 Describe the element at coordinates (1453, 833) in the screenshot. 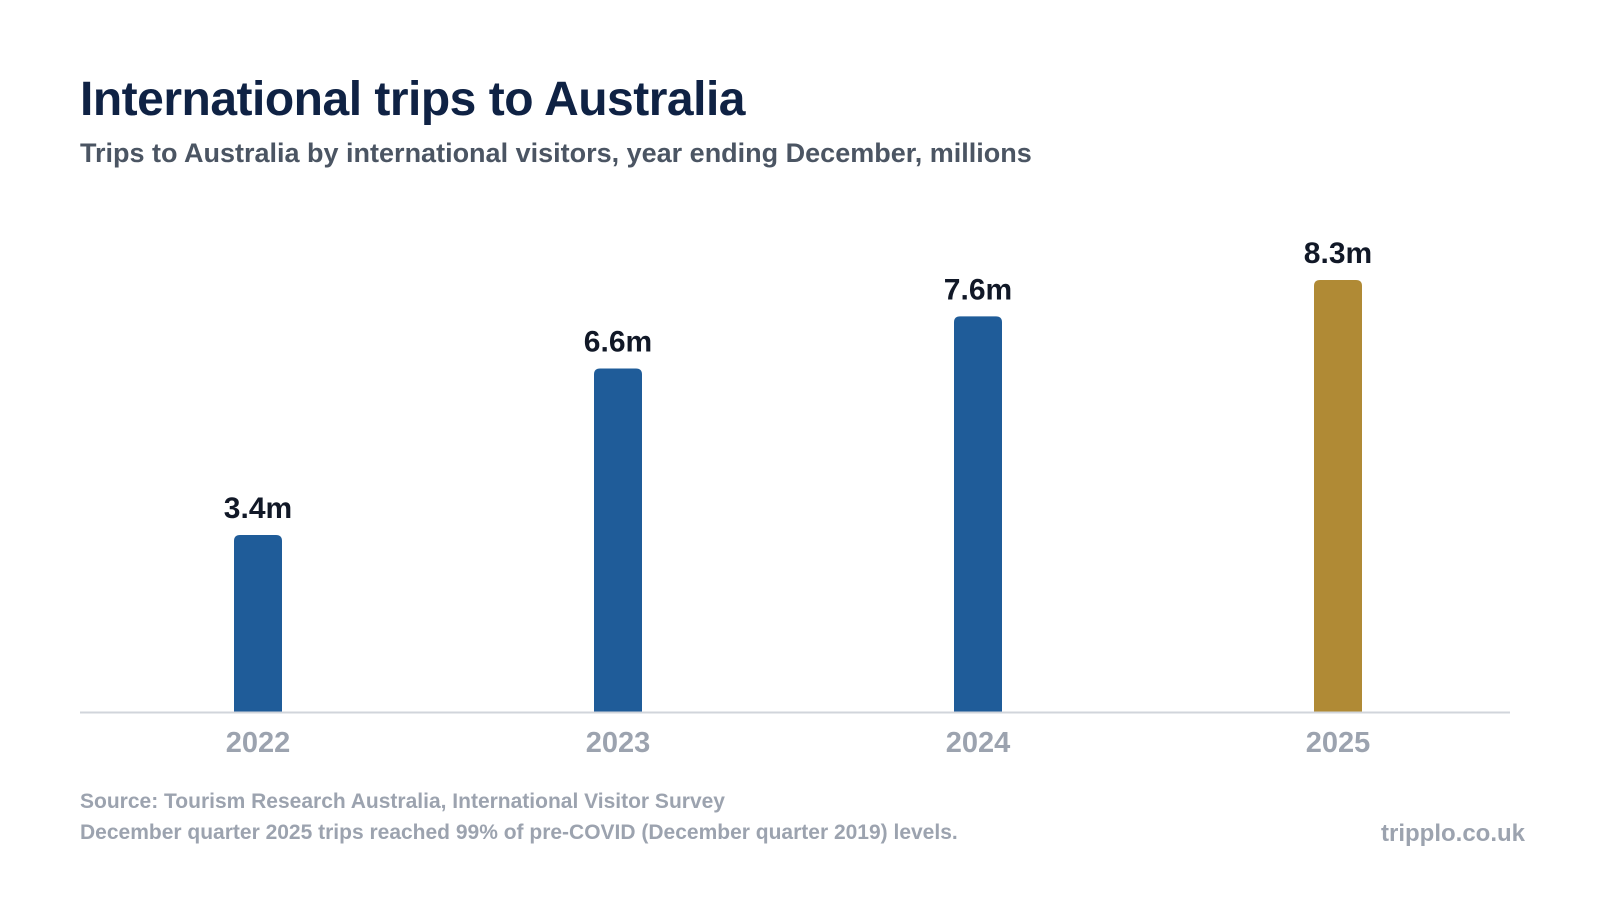

I see `brand-watermark: tripplo.co.uk` at that location.